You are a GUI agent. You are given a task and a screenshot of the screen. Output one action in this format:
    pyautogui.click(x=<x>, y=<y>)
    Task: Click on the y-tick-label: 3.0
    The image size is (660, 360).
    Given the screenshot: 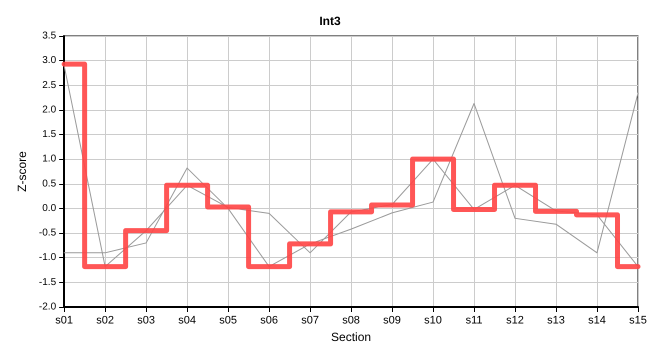 What is the action you would take?
    pyautogui.click(x=49, y=60)
    